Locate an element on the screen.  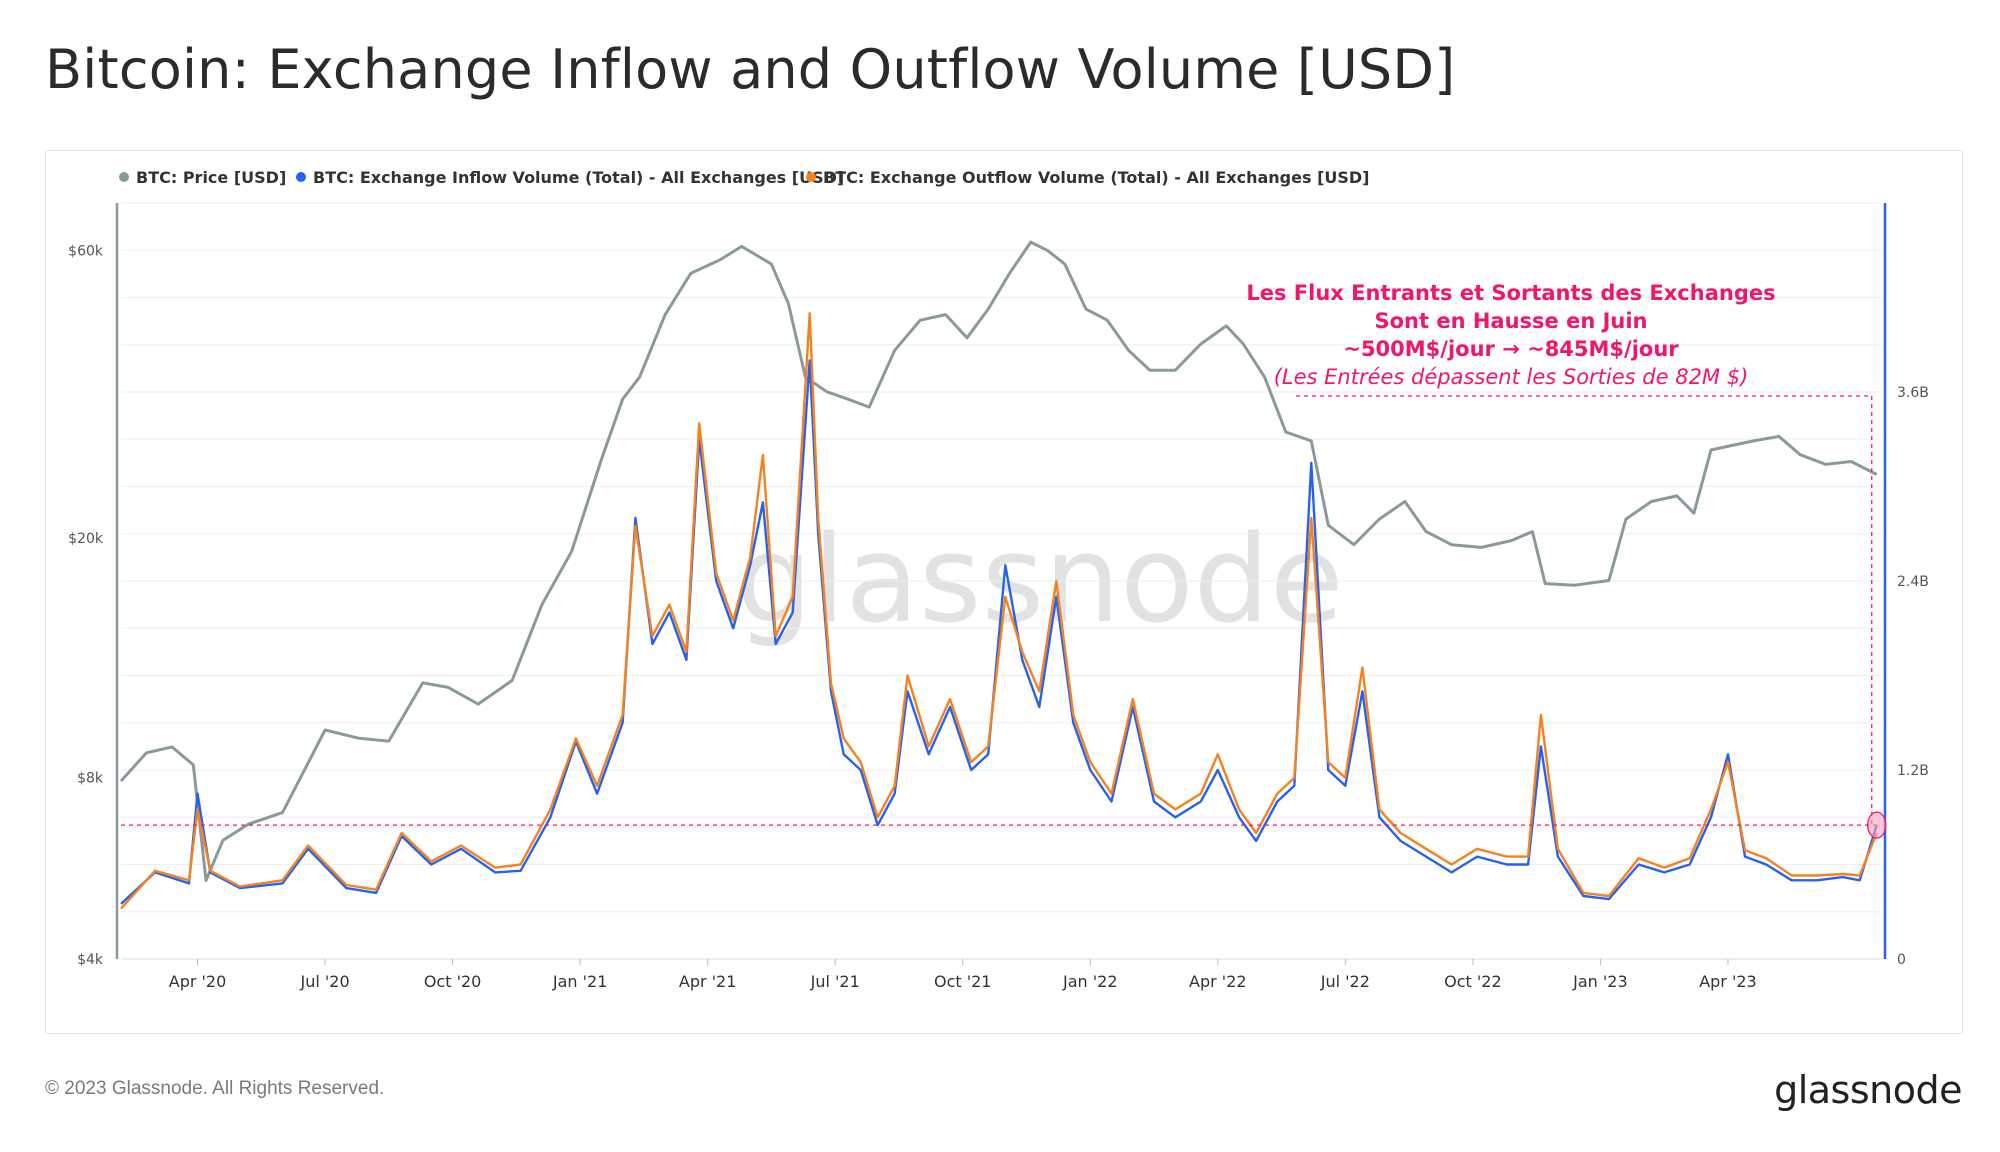
legend-dot-price is located at coordinates (124, 177).